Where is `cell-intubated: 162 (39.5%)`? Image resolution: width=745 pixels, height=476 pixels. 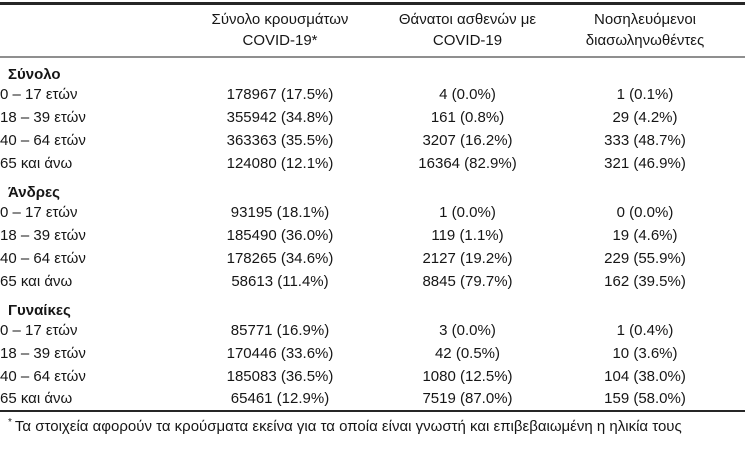 cell-intubated: 162 (39.5%) is located at coordinates (645, 281).